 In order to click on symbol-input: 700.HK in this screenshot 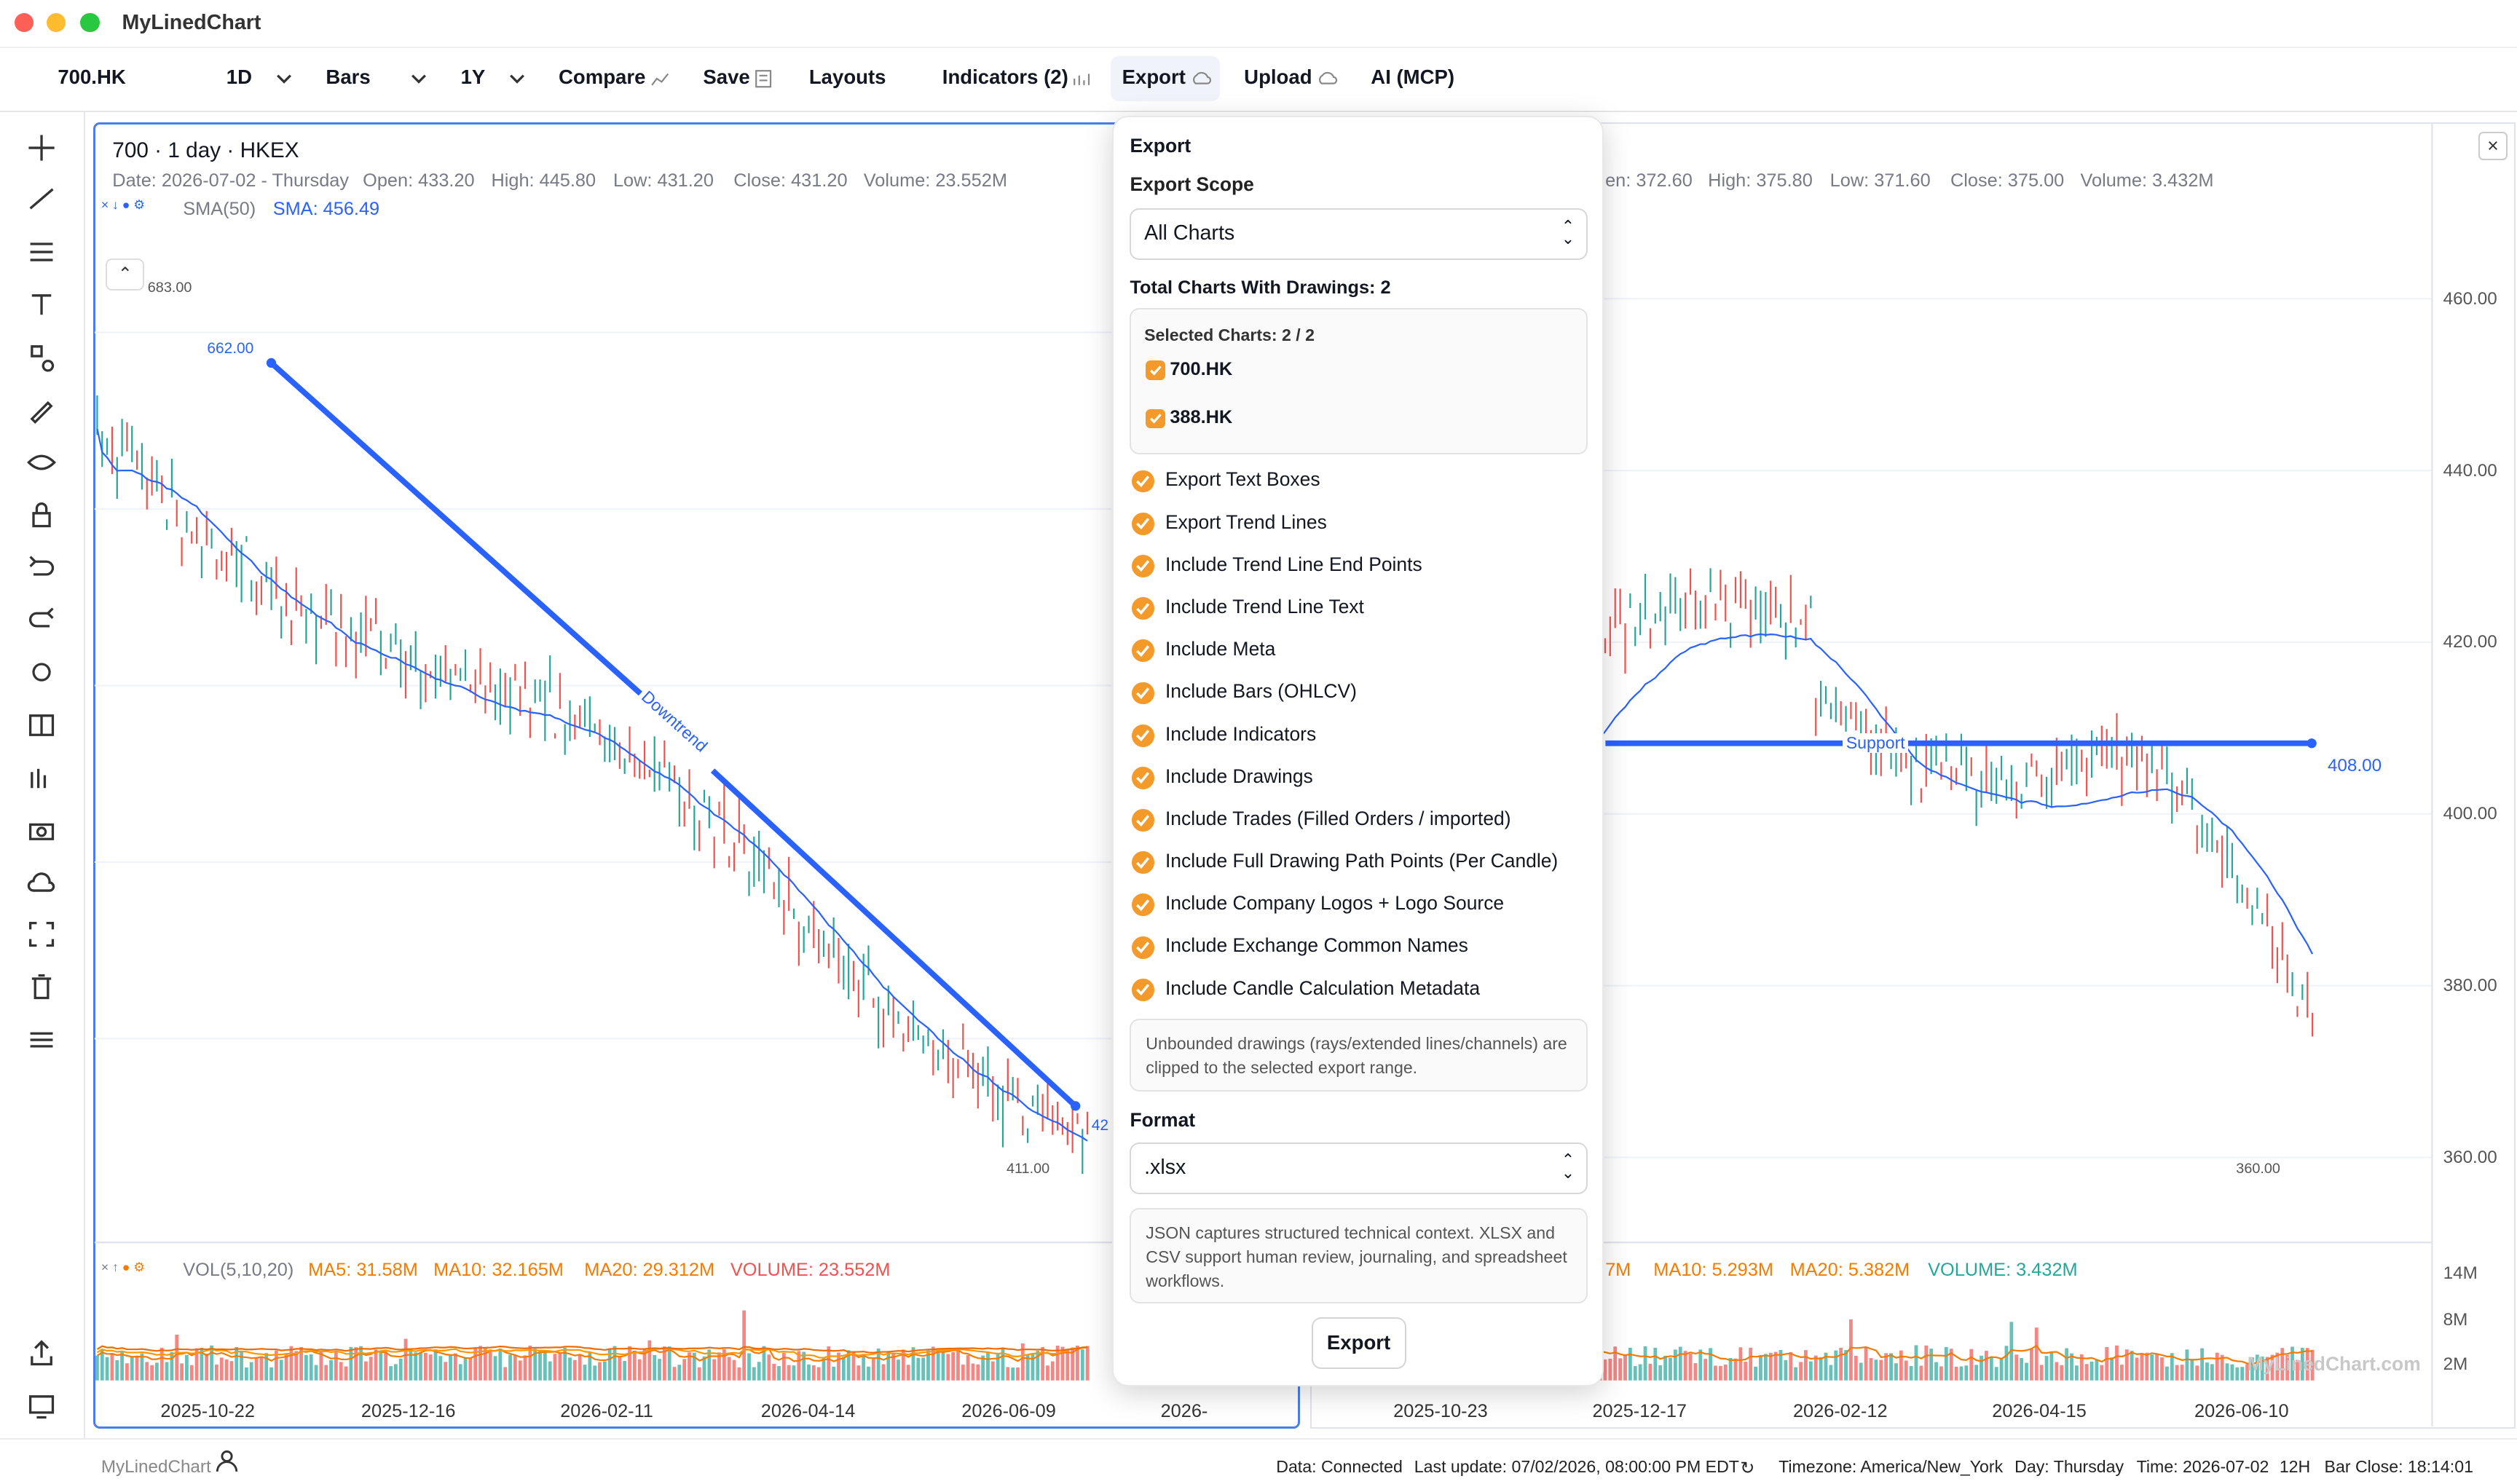, I will do `click(92, 77)`.